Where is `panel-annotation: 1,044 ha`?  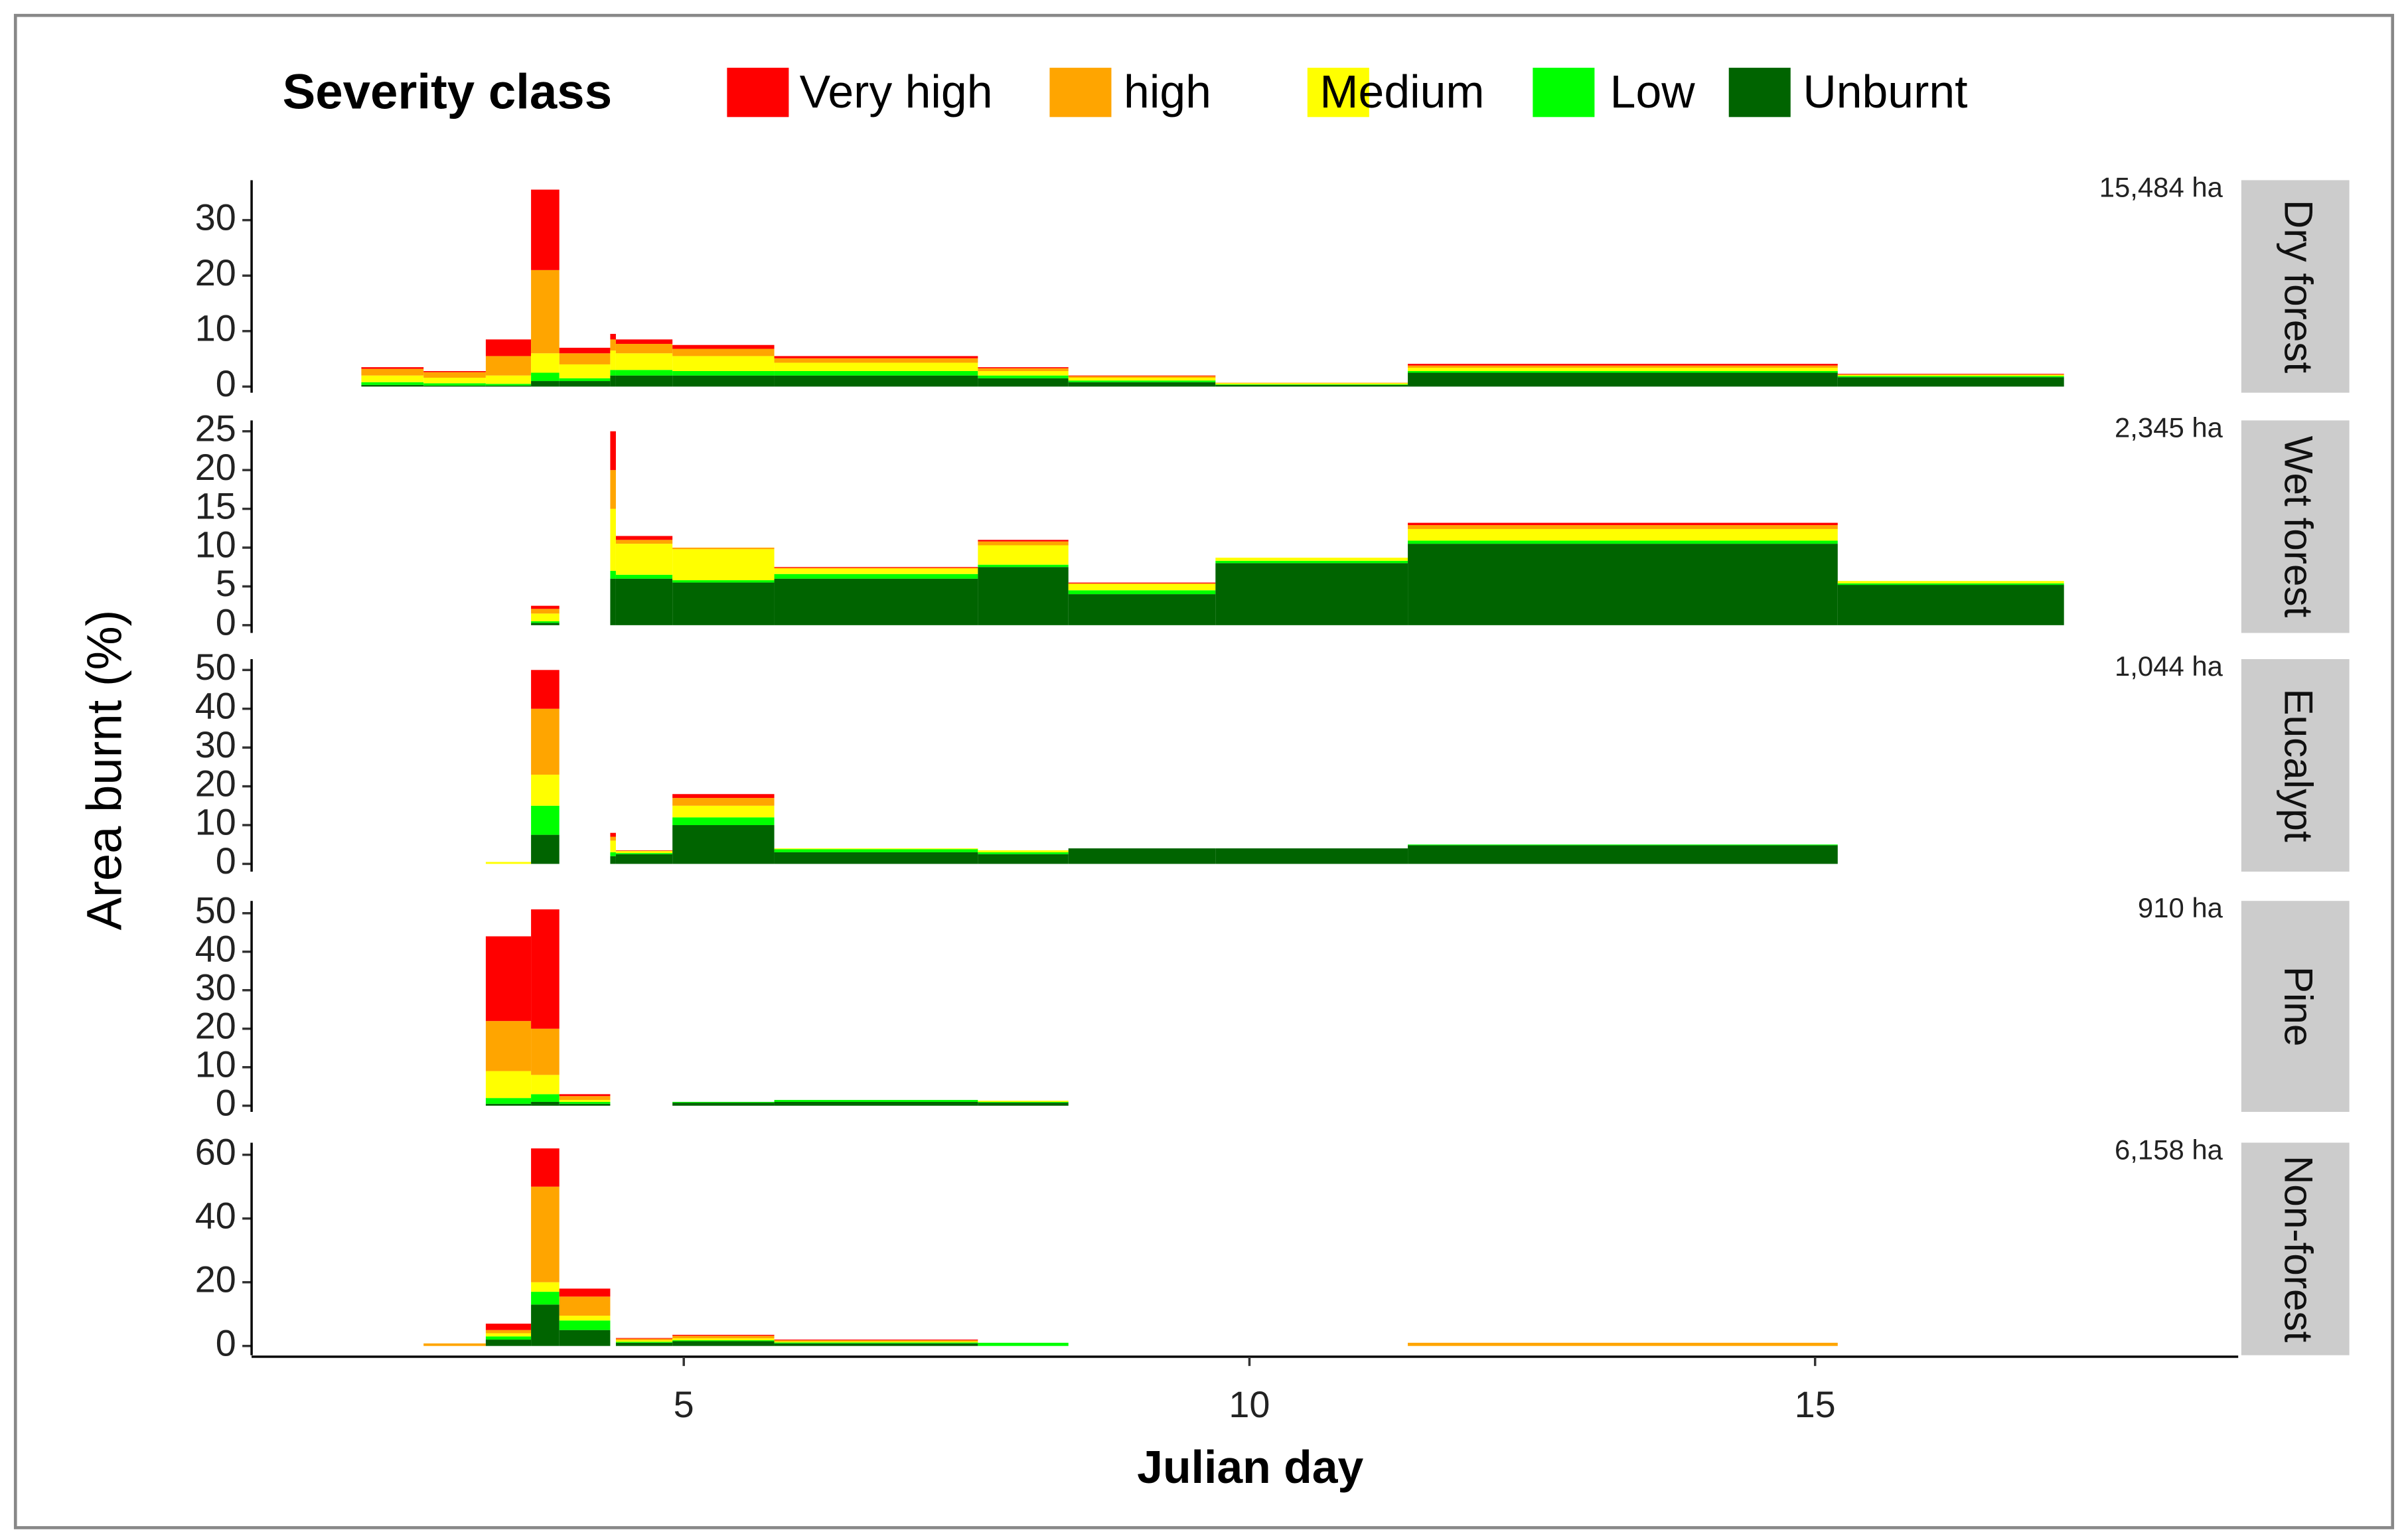
panel-annotation: 1,044 ha is located at coordinates (2169, 667).